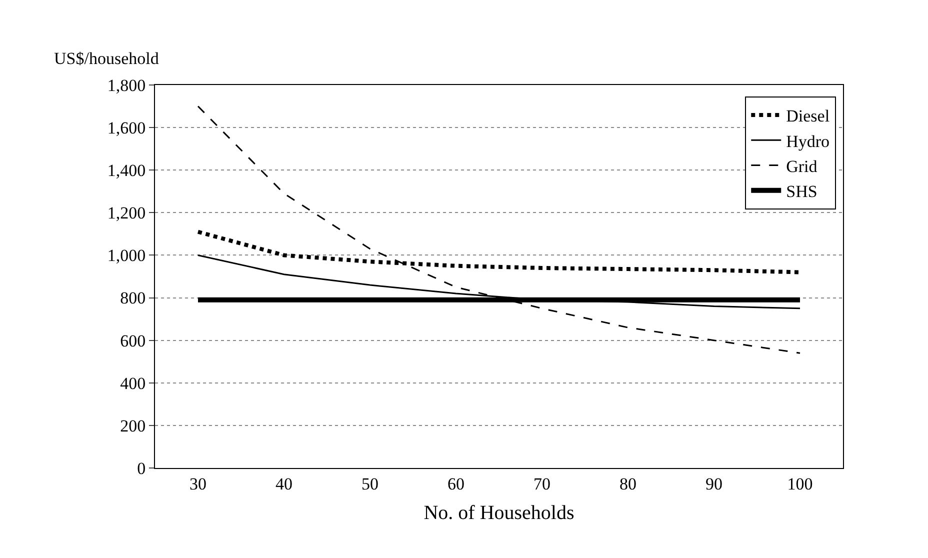 The image size is (928, 558). What do you see at coordinates (126, 213) in the screenshot?
I see `y-tick-label: 1,200` at bounding box center [126, 213].